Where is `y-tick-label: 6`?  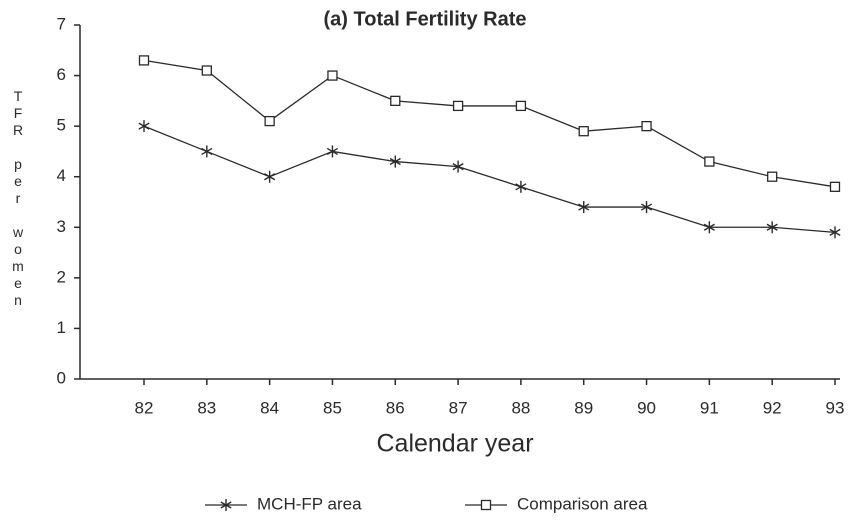 y-tick-label: 6 is located at coordinates (61, 74).